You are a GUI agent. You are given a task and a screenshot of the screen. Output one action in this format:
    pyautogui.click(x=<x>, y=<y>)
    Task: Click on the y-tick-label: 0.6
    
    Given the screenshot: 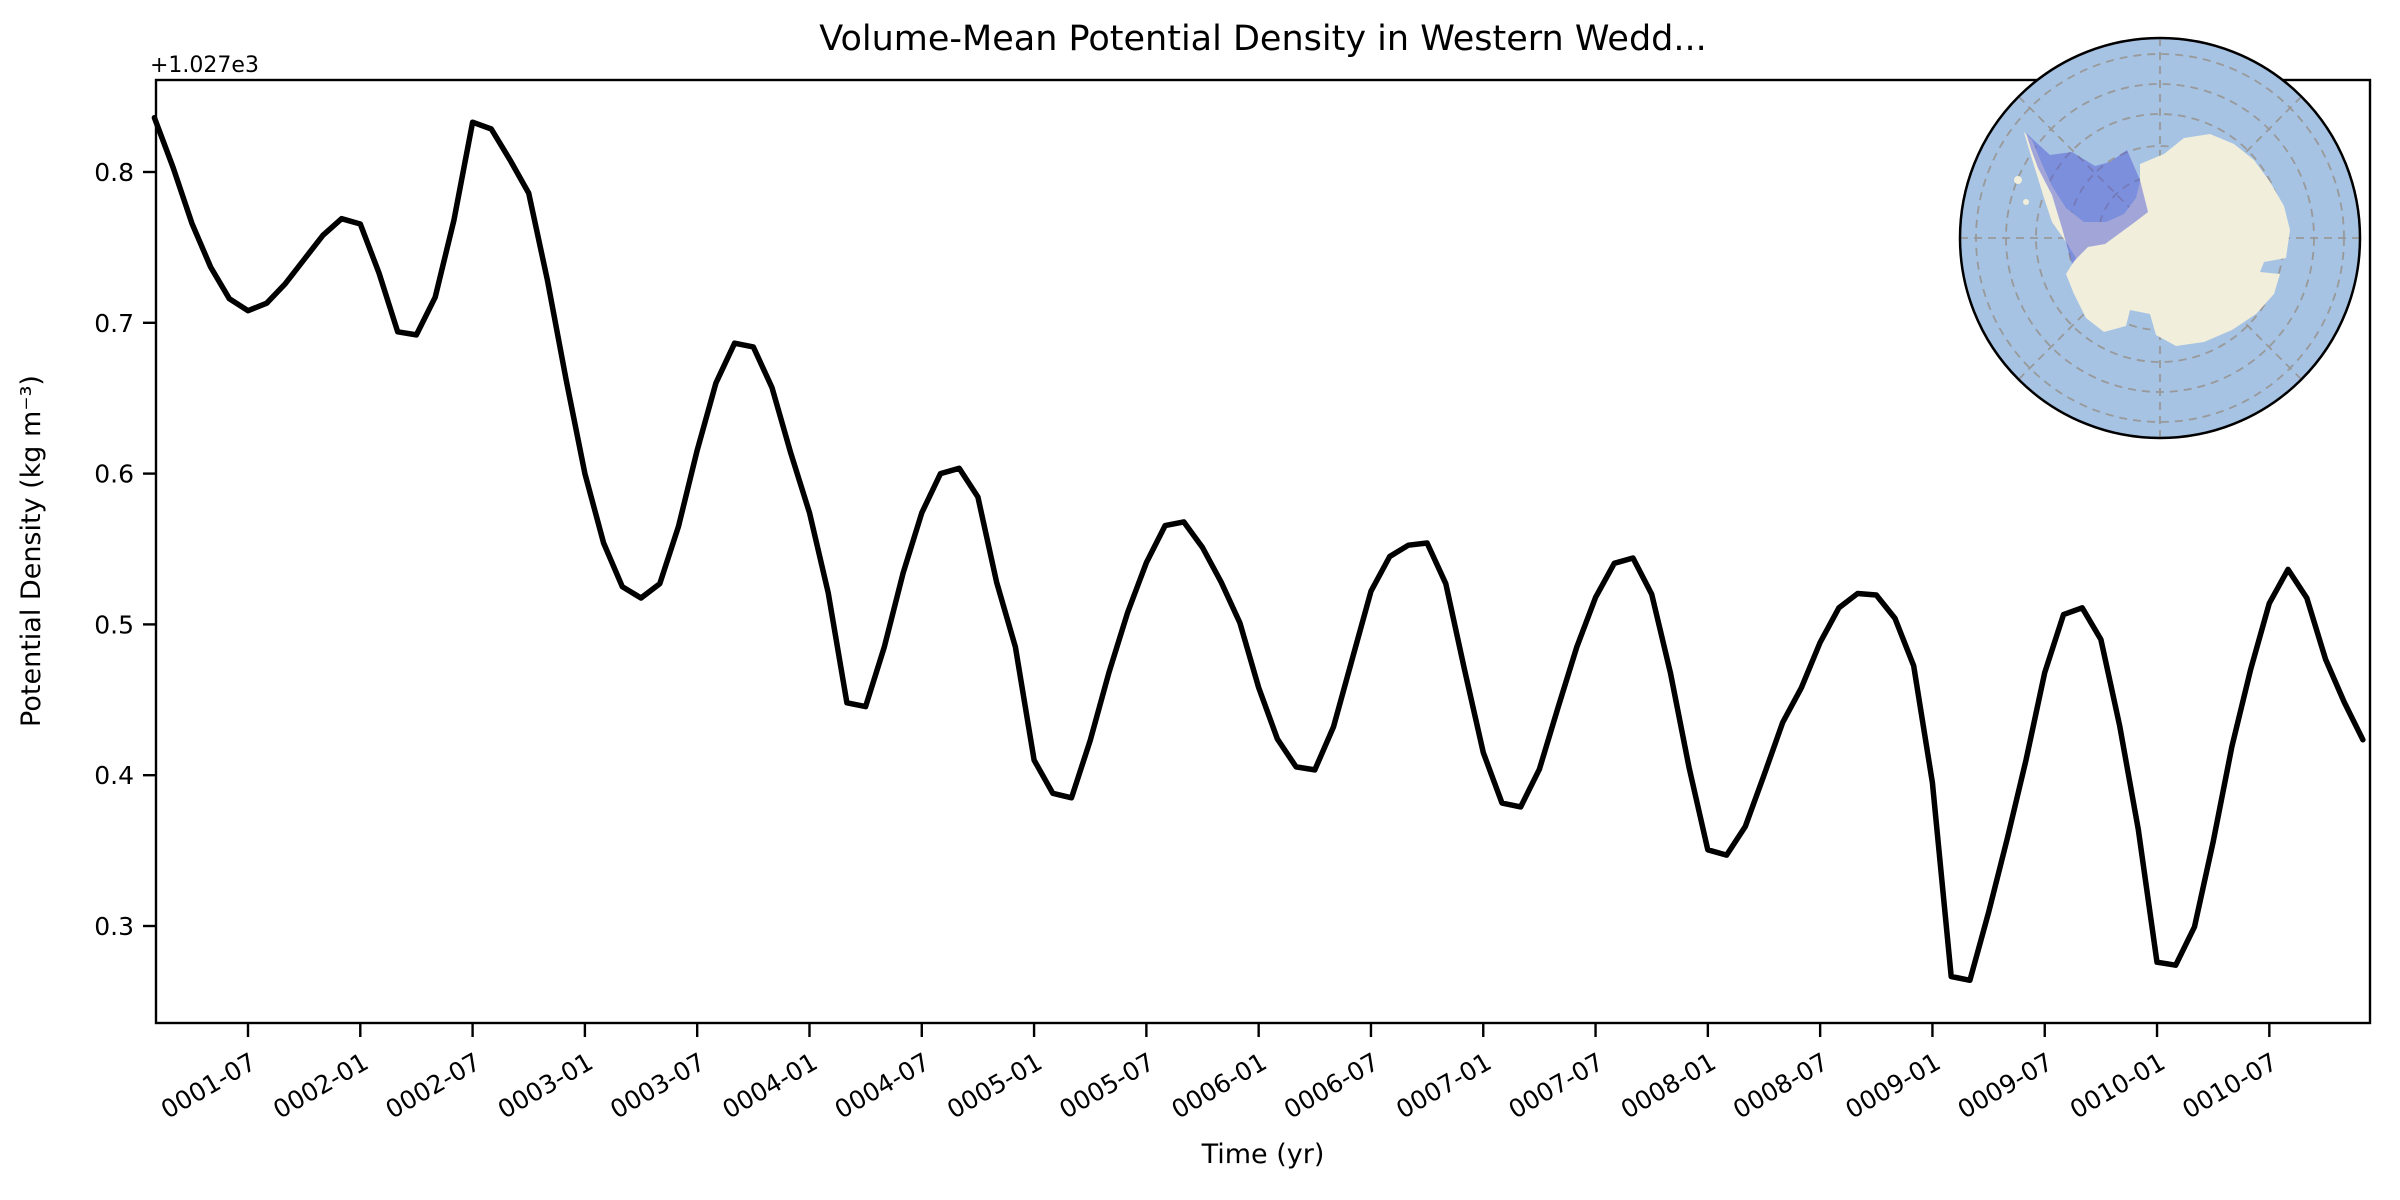 What is the action you would take?
    pyautogui.click(x=114, y=474)
    